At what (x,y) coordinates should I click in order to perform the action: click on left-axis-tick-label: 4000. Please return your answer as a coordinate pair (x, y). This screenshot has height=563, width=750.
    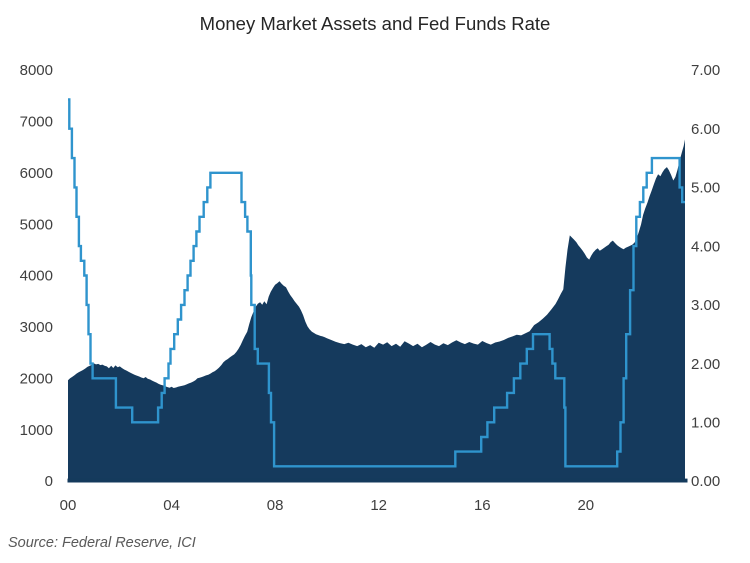
    Looking at the image, I should click on (36, 276).